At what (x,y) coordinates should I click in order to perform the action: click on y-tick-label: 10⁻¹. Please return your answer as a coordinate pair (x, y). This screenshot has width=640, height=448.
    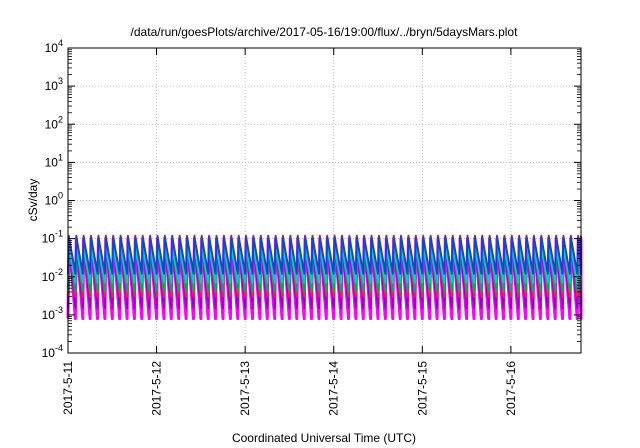
    Looking at the image, I should click on (52, 237).